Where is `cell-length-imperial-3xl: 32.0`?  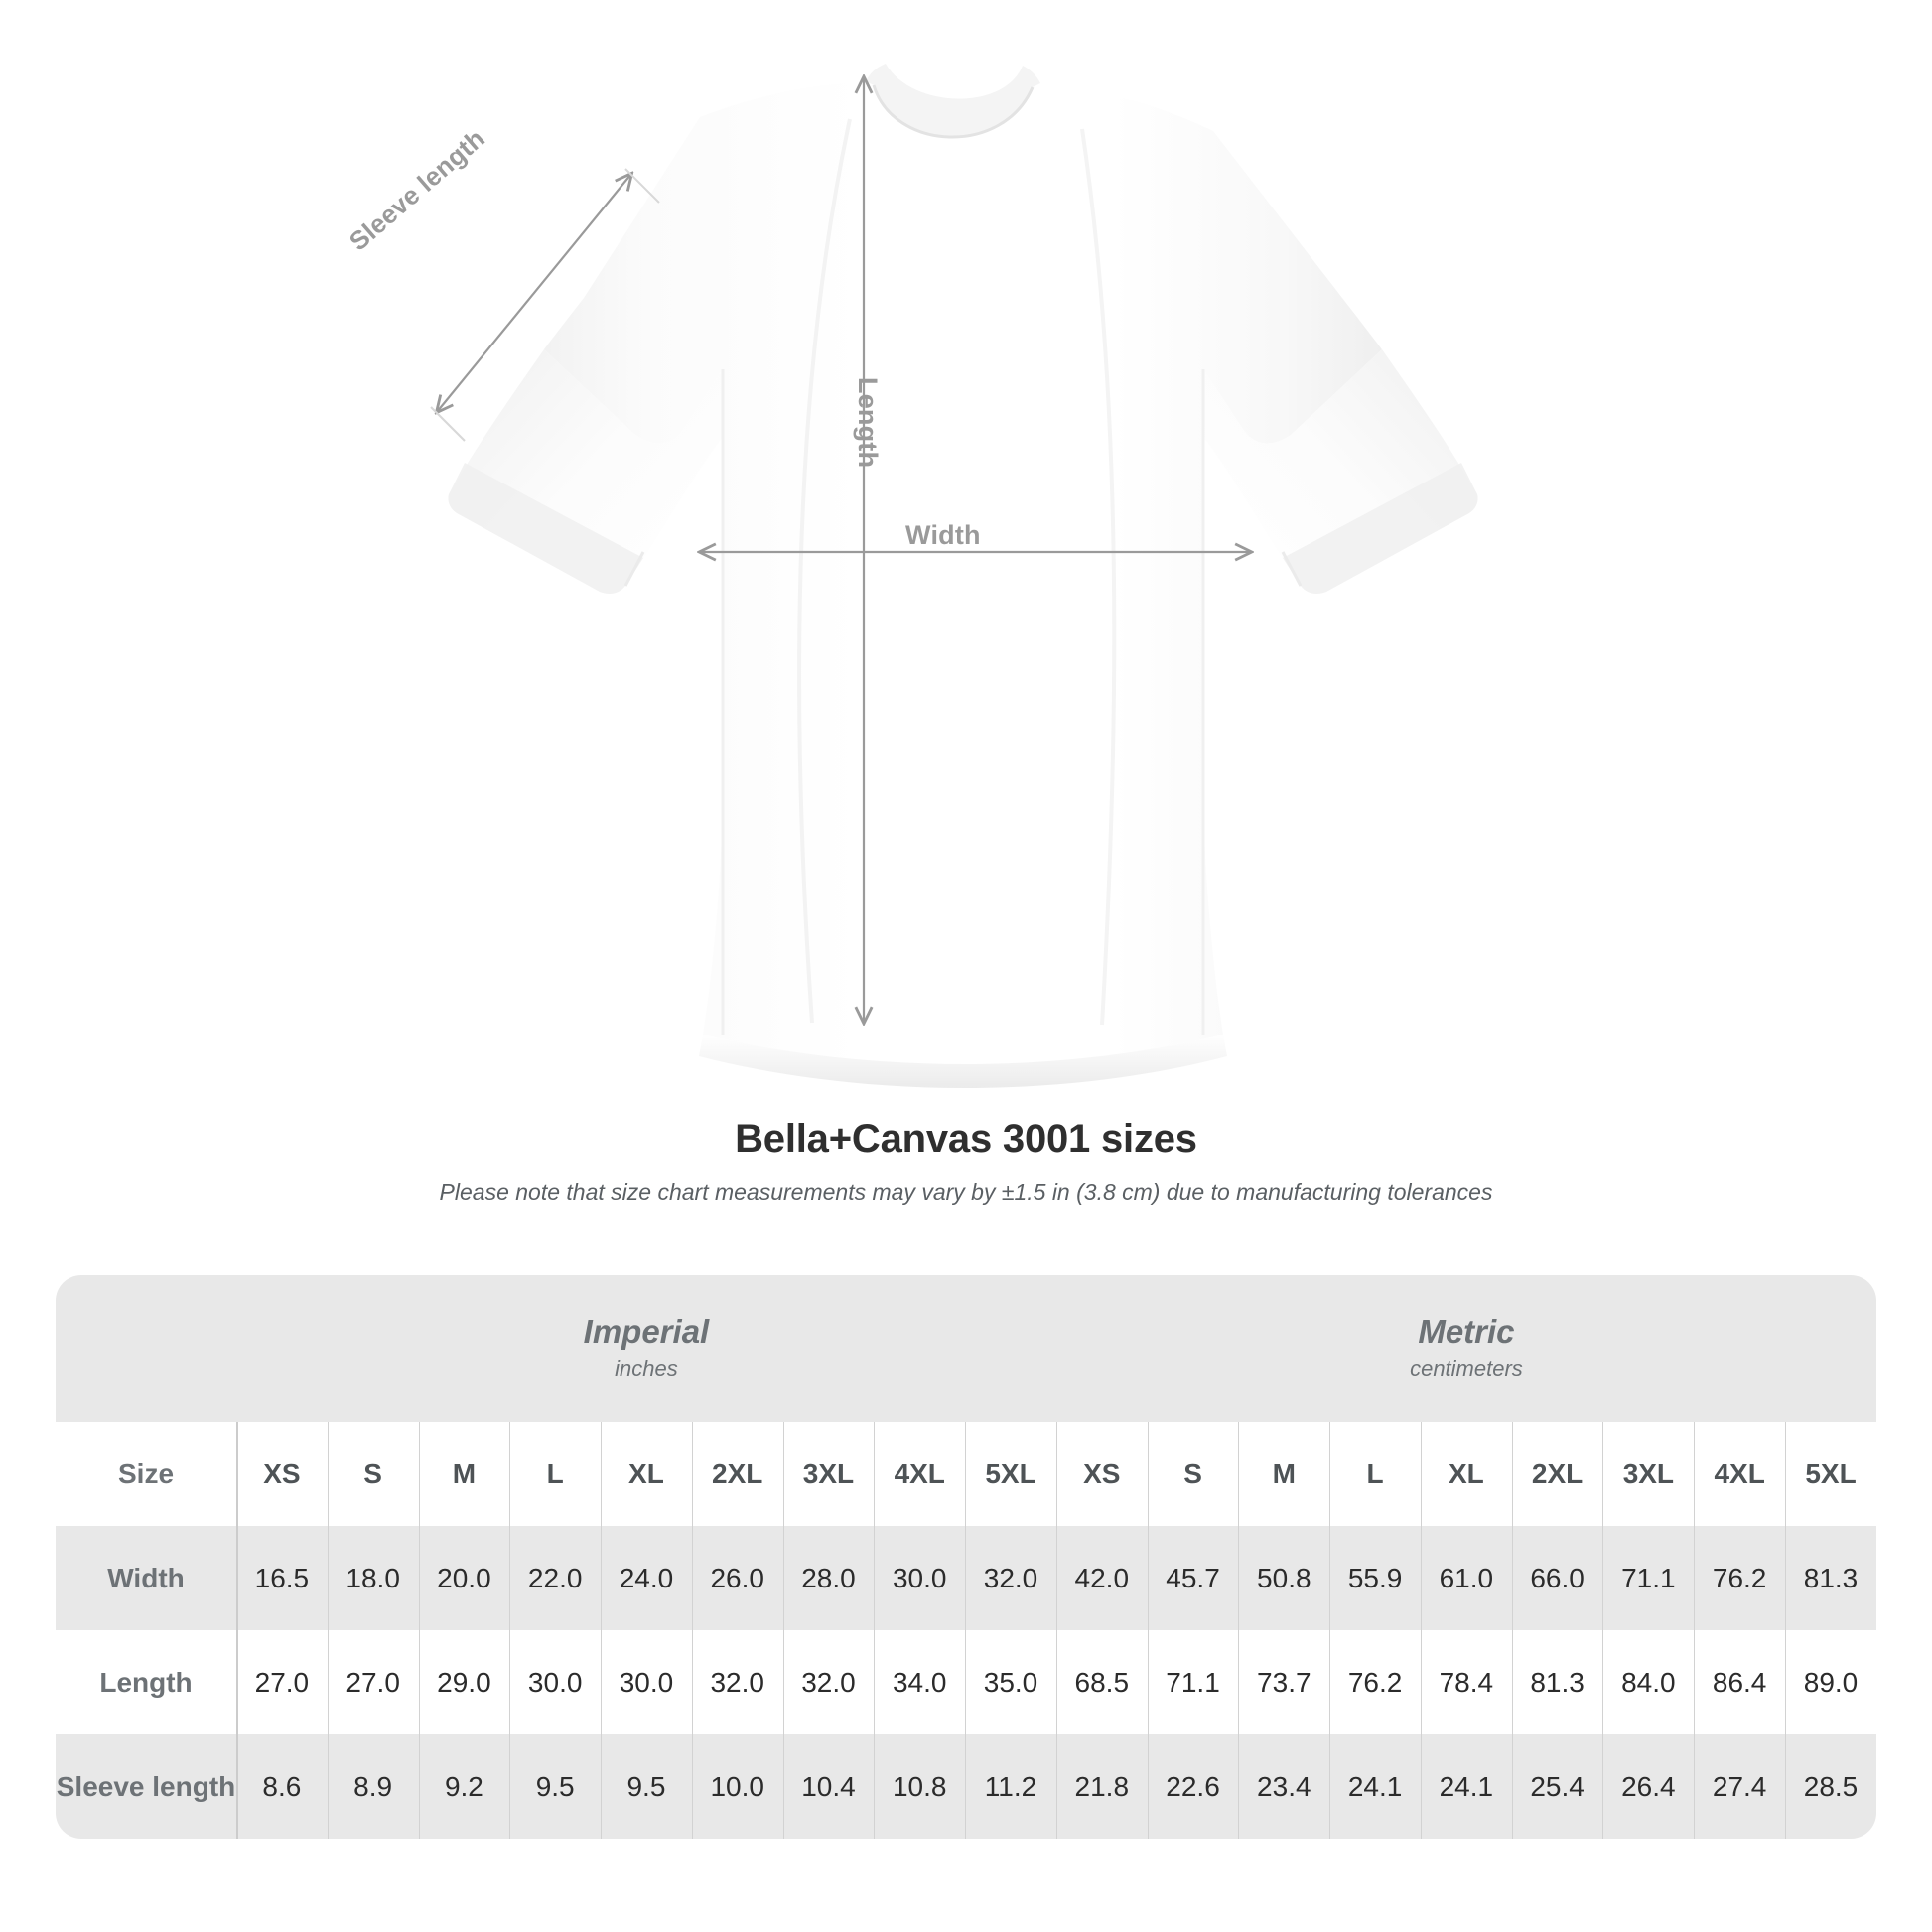 cell-length-imperial-3xl: 32.0 is located at coordinates (829, 1682).